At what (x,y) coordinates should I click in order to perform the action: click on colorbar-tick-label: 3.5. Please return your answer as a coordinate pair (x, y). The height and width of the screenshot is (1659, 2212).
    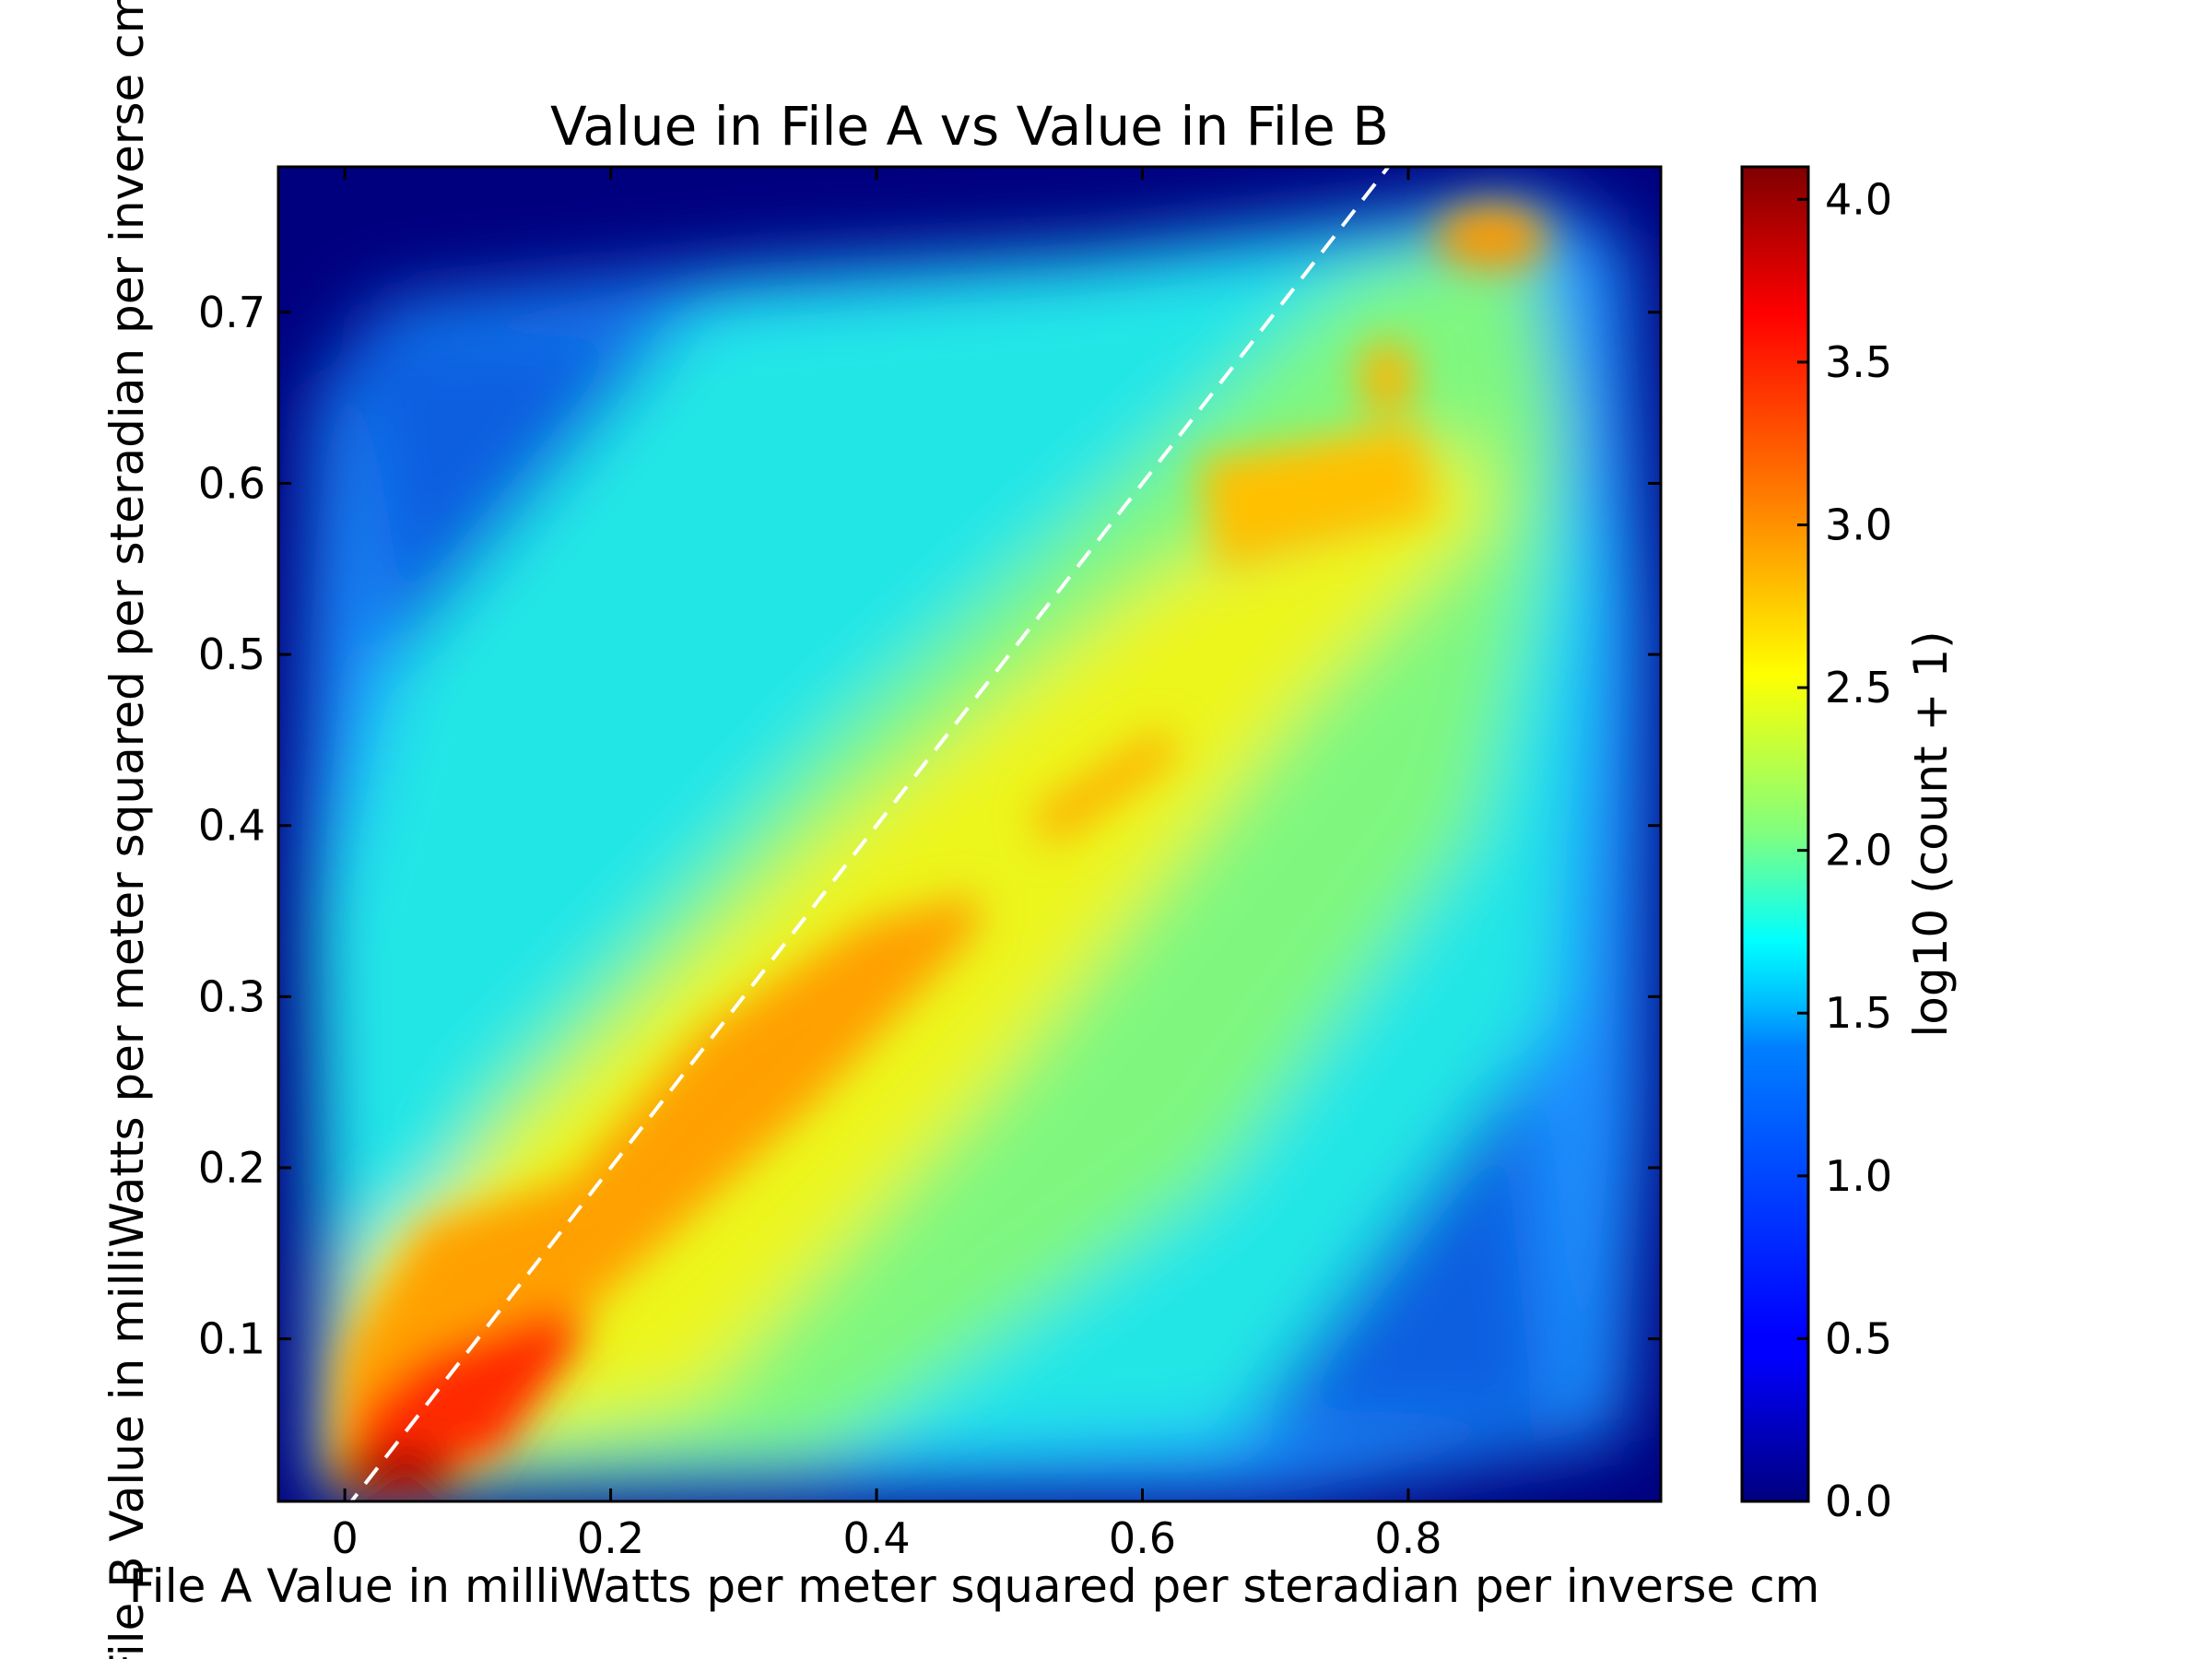
    Looking at the image, I should click on (1858, 362).